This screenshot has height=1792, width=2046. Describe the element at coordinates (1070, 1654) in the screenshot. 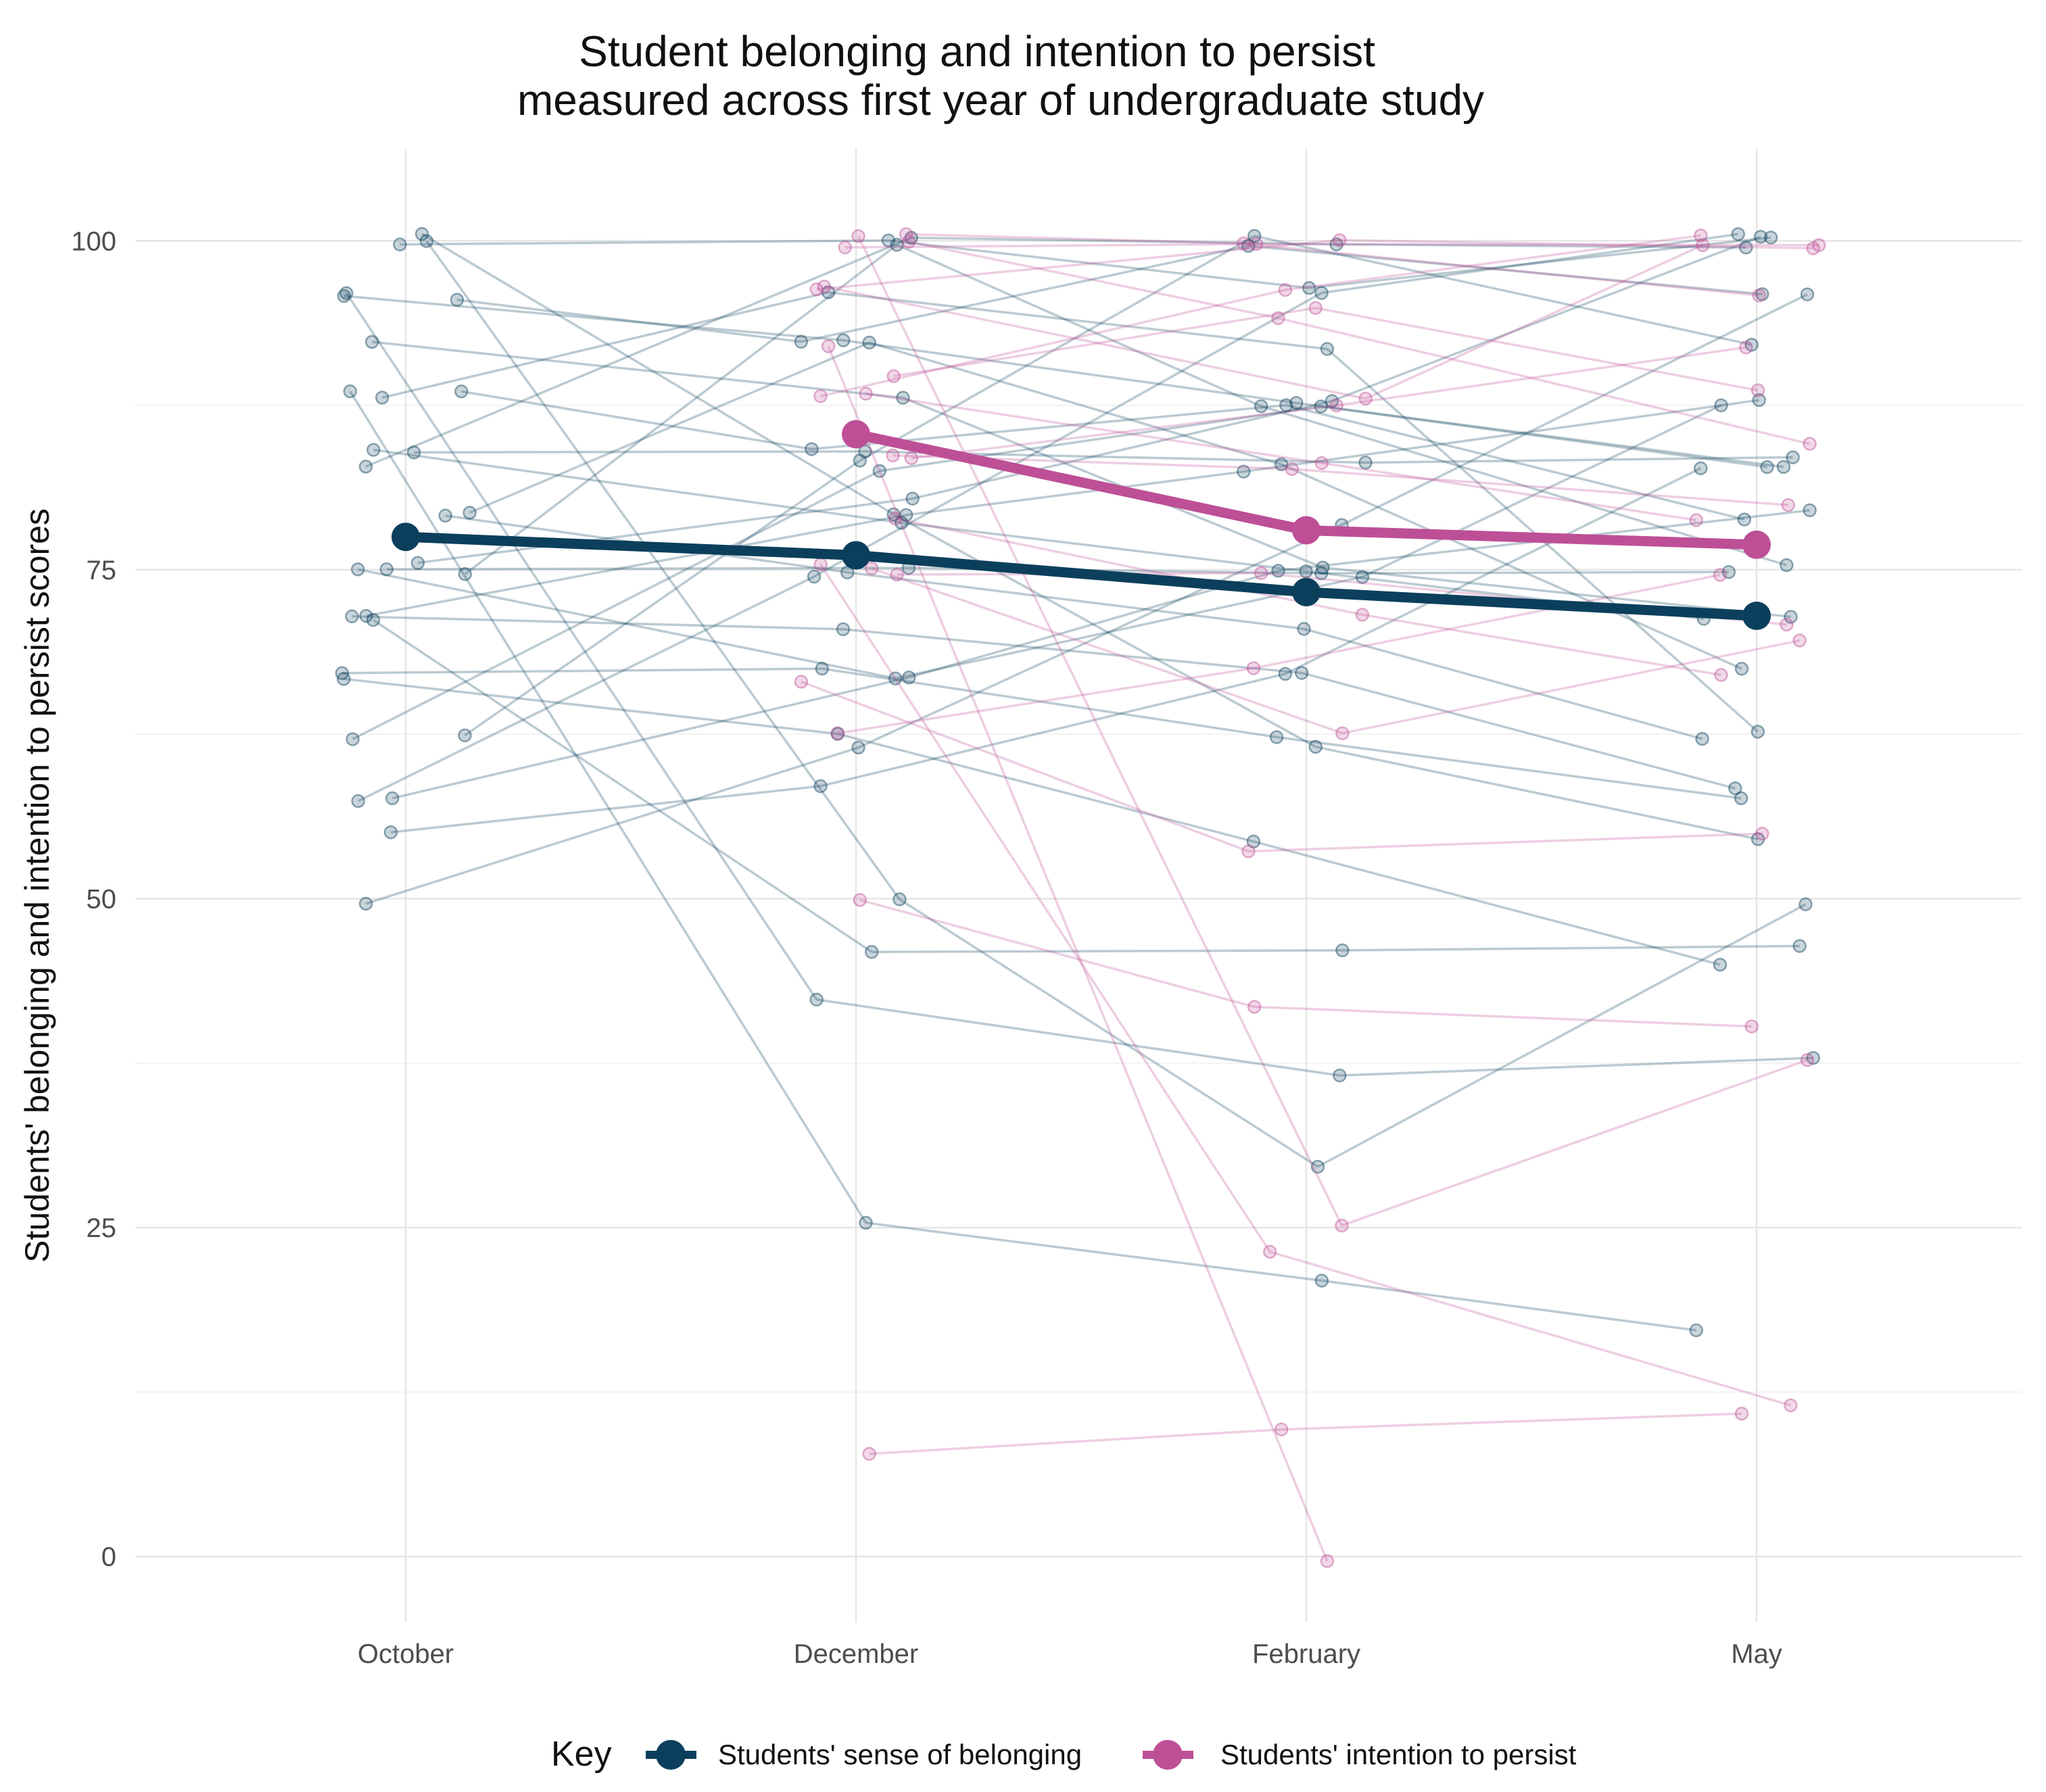

I see `x-axis-ticks: October December February May` at that location.